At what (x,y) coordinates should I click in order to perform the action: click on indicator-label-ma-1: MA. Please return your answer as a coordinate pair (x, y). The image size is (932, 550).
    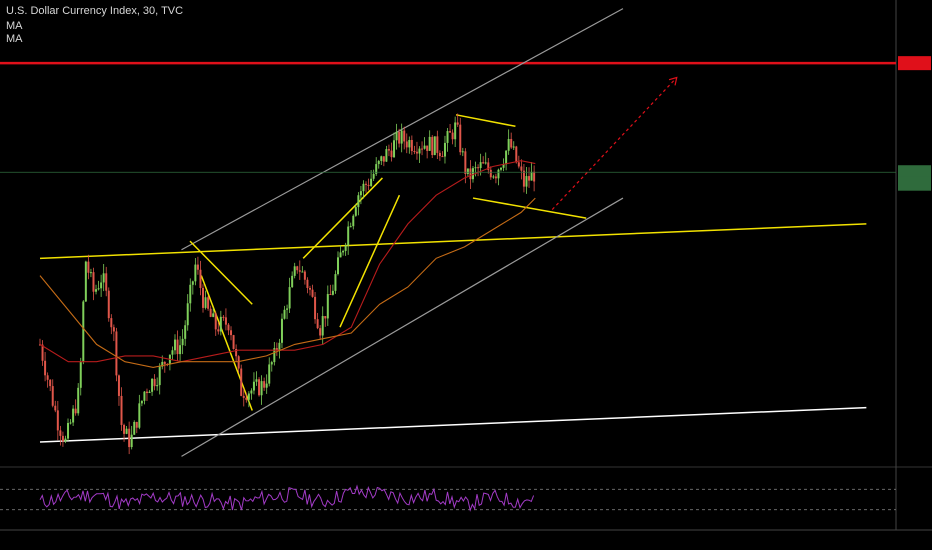
    Looking at the image, I should click on (14, 26).